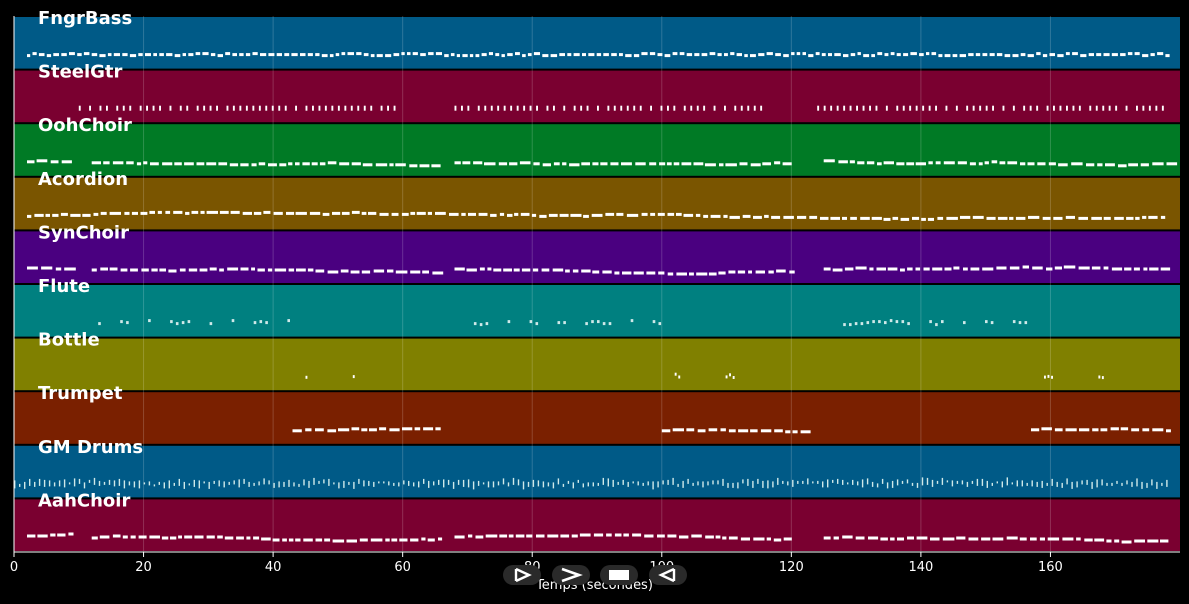 Image resolution: width=1189 pixels, height=604 pixels. Describe the element at coordinates (83, 232) in the screenshot. I see `track-label: SynChoir` at that location.